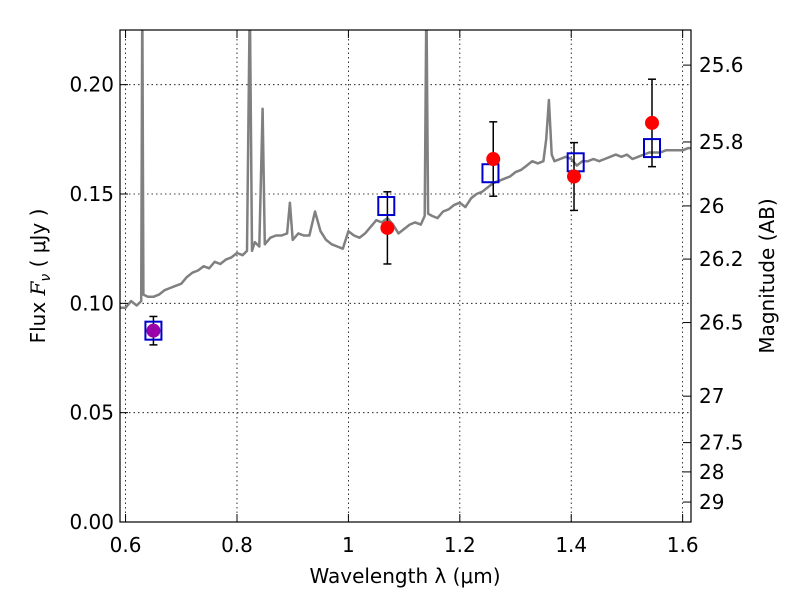  What do you see at coordinates (38, 241) in the screenshot?
I see `y-axis-label-suffix: ( μJy )` at bounding box center [38, 241].